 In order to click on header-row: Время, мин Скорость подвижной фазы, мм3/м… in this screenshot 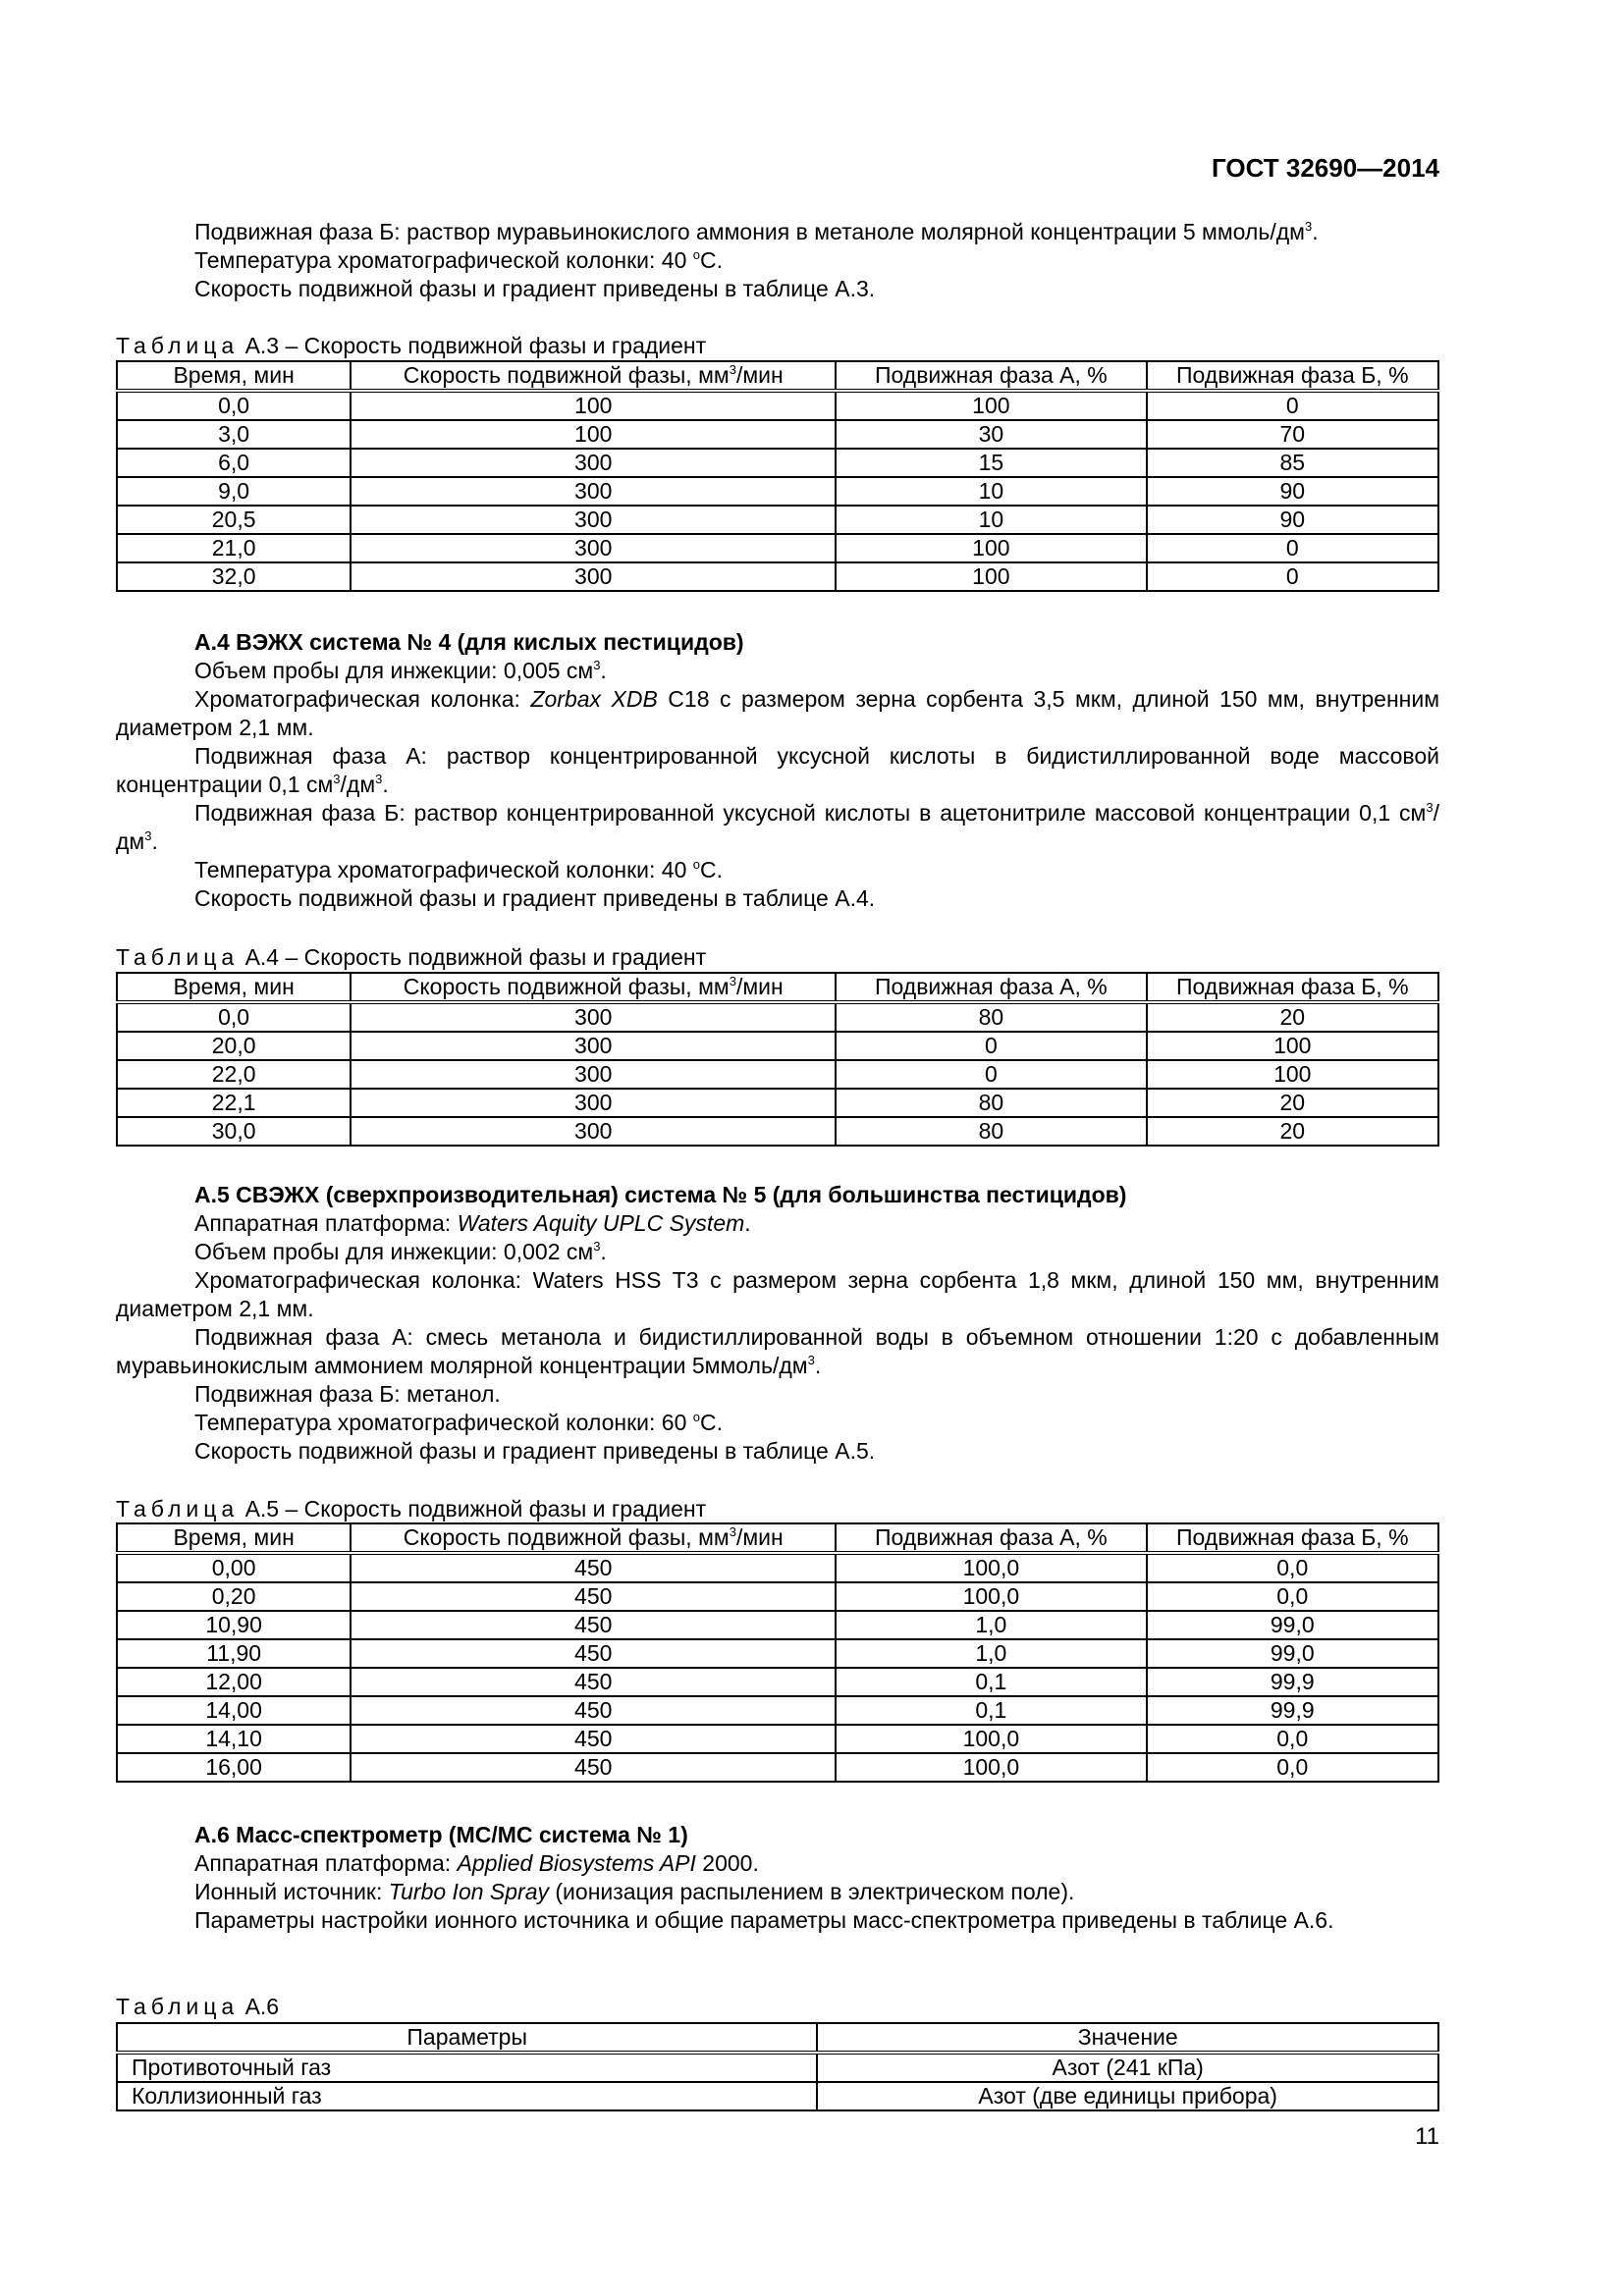, I will do `click(777, 376)`.